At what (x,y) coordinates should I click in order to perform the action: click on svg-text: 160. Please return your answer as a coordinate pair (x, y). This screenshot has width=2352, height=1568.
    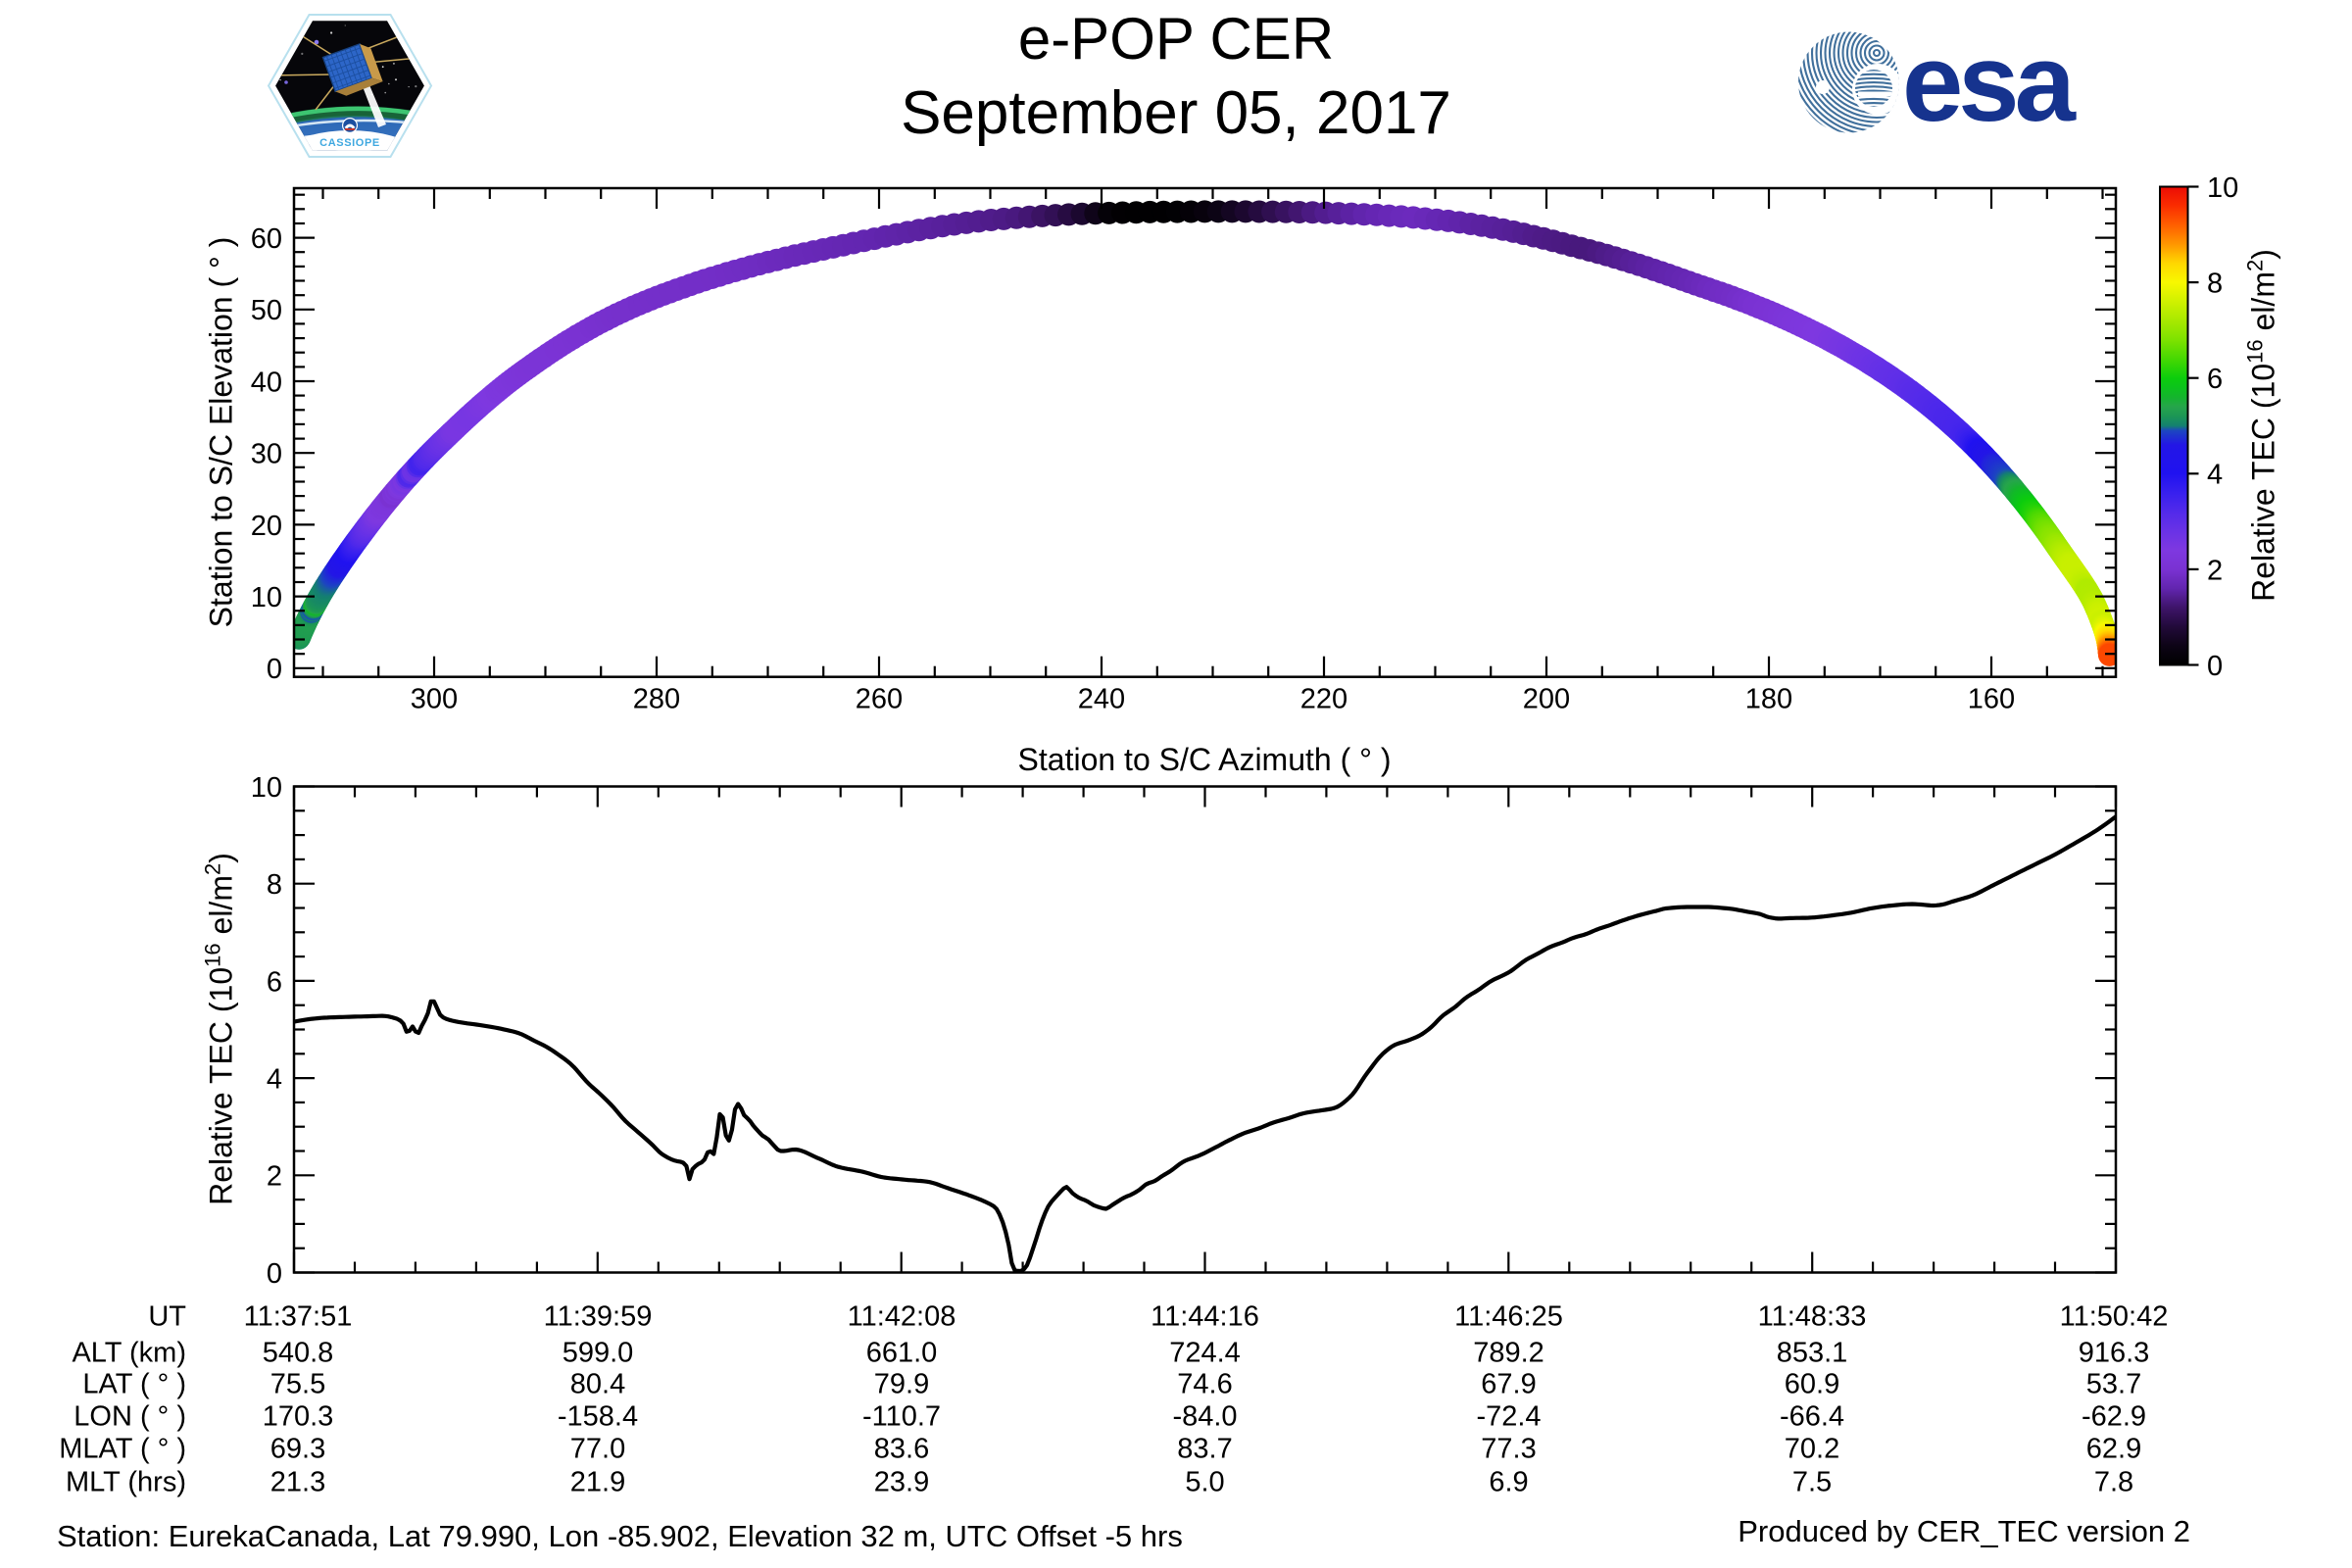
    Looking at the image, I should click on (1991, 699).